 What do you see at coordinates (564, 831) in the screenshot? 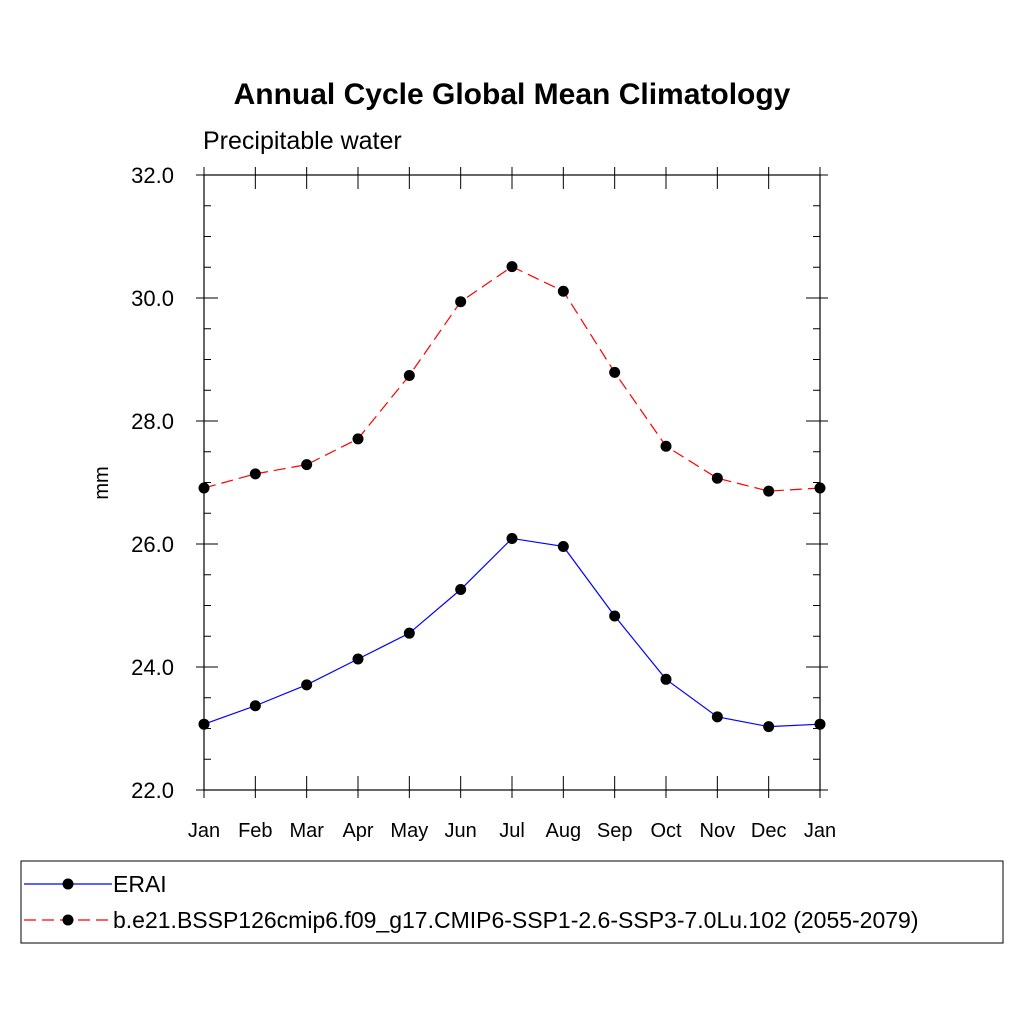
I see `x-tick-label: Aug` at bounding box center [564, 831].